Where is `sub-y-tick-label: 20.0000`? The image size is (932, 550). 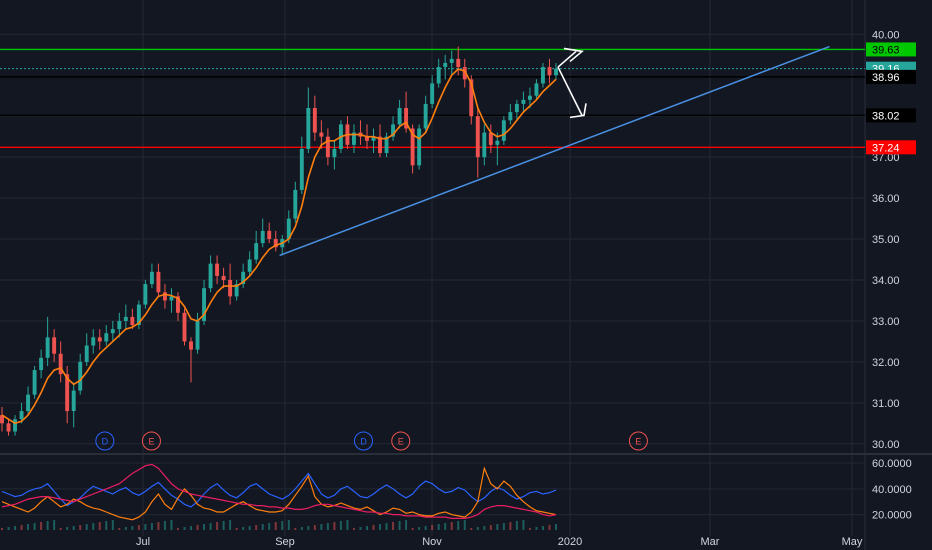 sub-y-tick-label: 20.0000 is located at coordinates (892, 516).